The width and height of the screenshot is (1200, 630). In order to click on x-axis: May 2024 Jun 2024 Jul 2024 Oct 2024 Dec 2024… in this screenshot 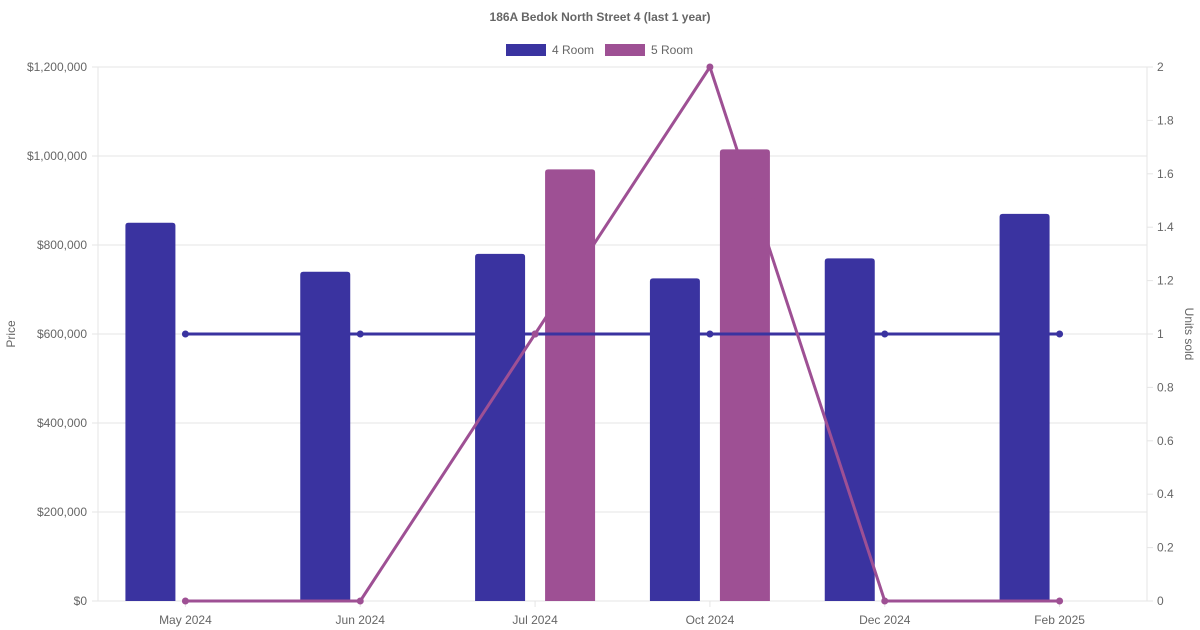, I will do `click(622, 620)`.